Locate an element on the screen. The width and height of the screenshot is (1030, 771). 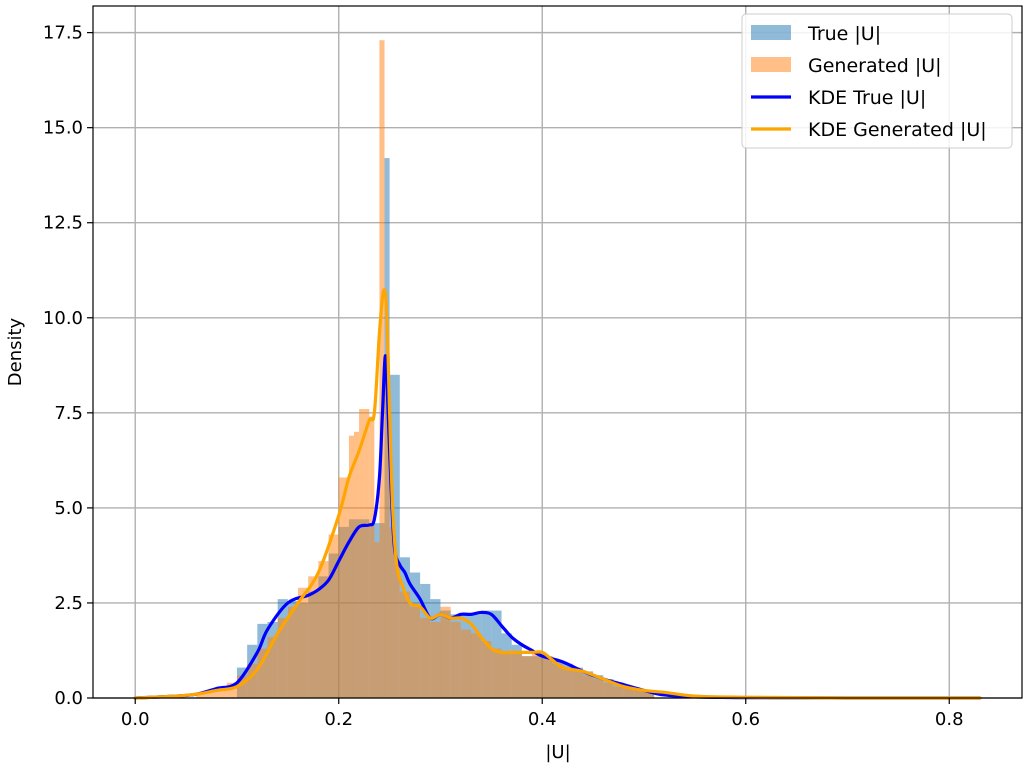
x-tick-label: 0.0 is located at coordinates (135, 719).